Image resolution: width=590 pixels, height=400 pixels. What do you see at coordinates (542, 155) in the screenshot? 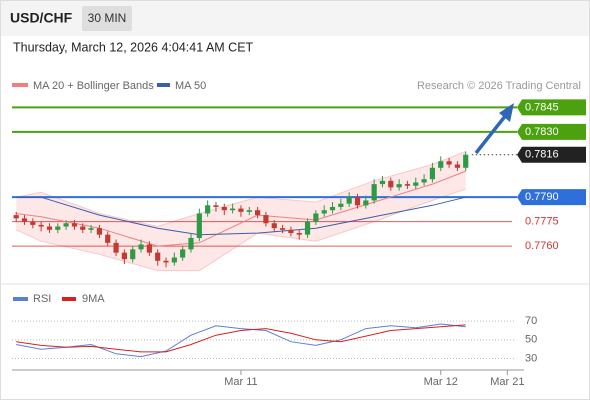
I see `level-label: 0.7816` at bounding box center [542, 155].